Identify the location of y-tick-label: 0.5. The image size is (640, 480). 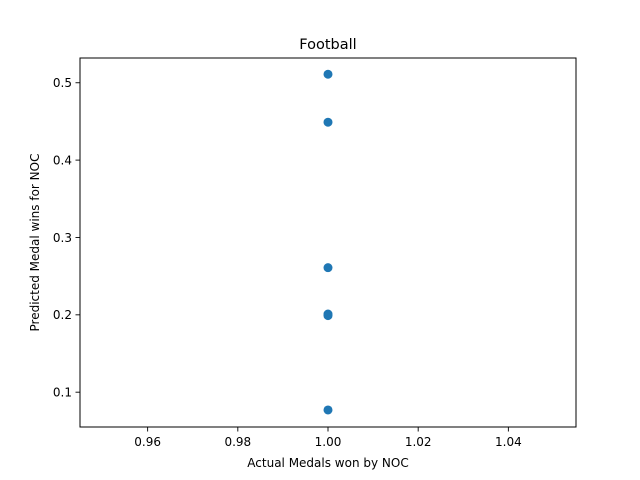
(62, 83).